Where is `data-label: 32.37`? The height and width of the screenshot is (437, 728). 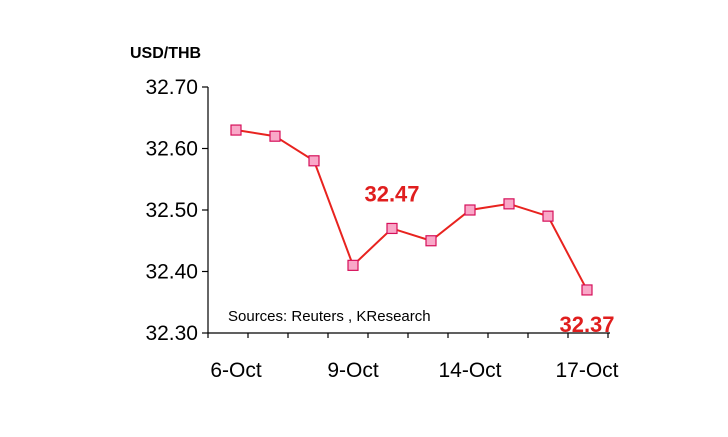 data-label: 32.37 is located at coordinates (586, 324).